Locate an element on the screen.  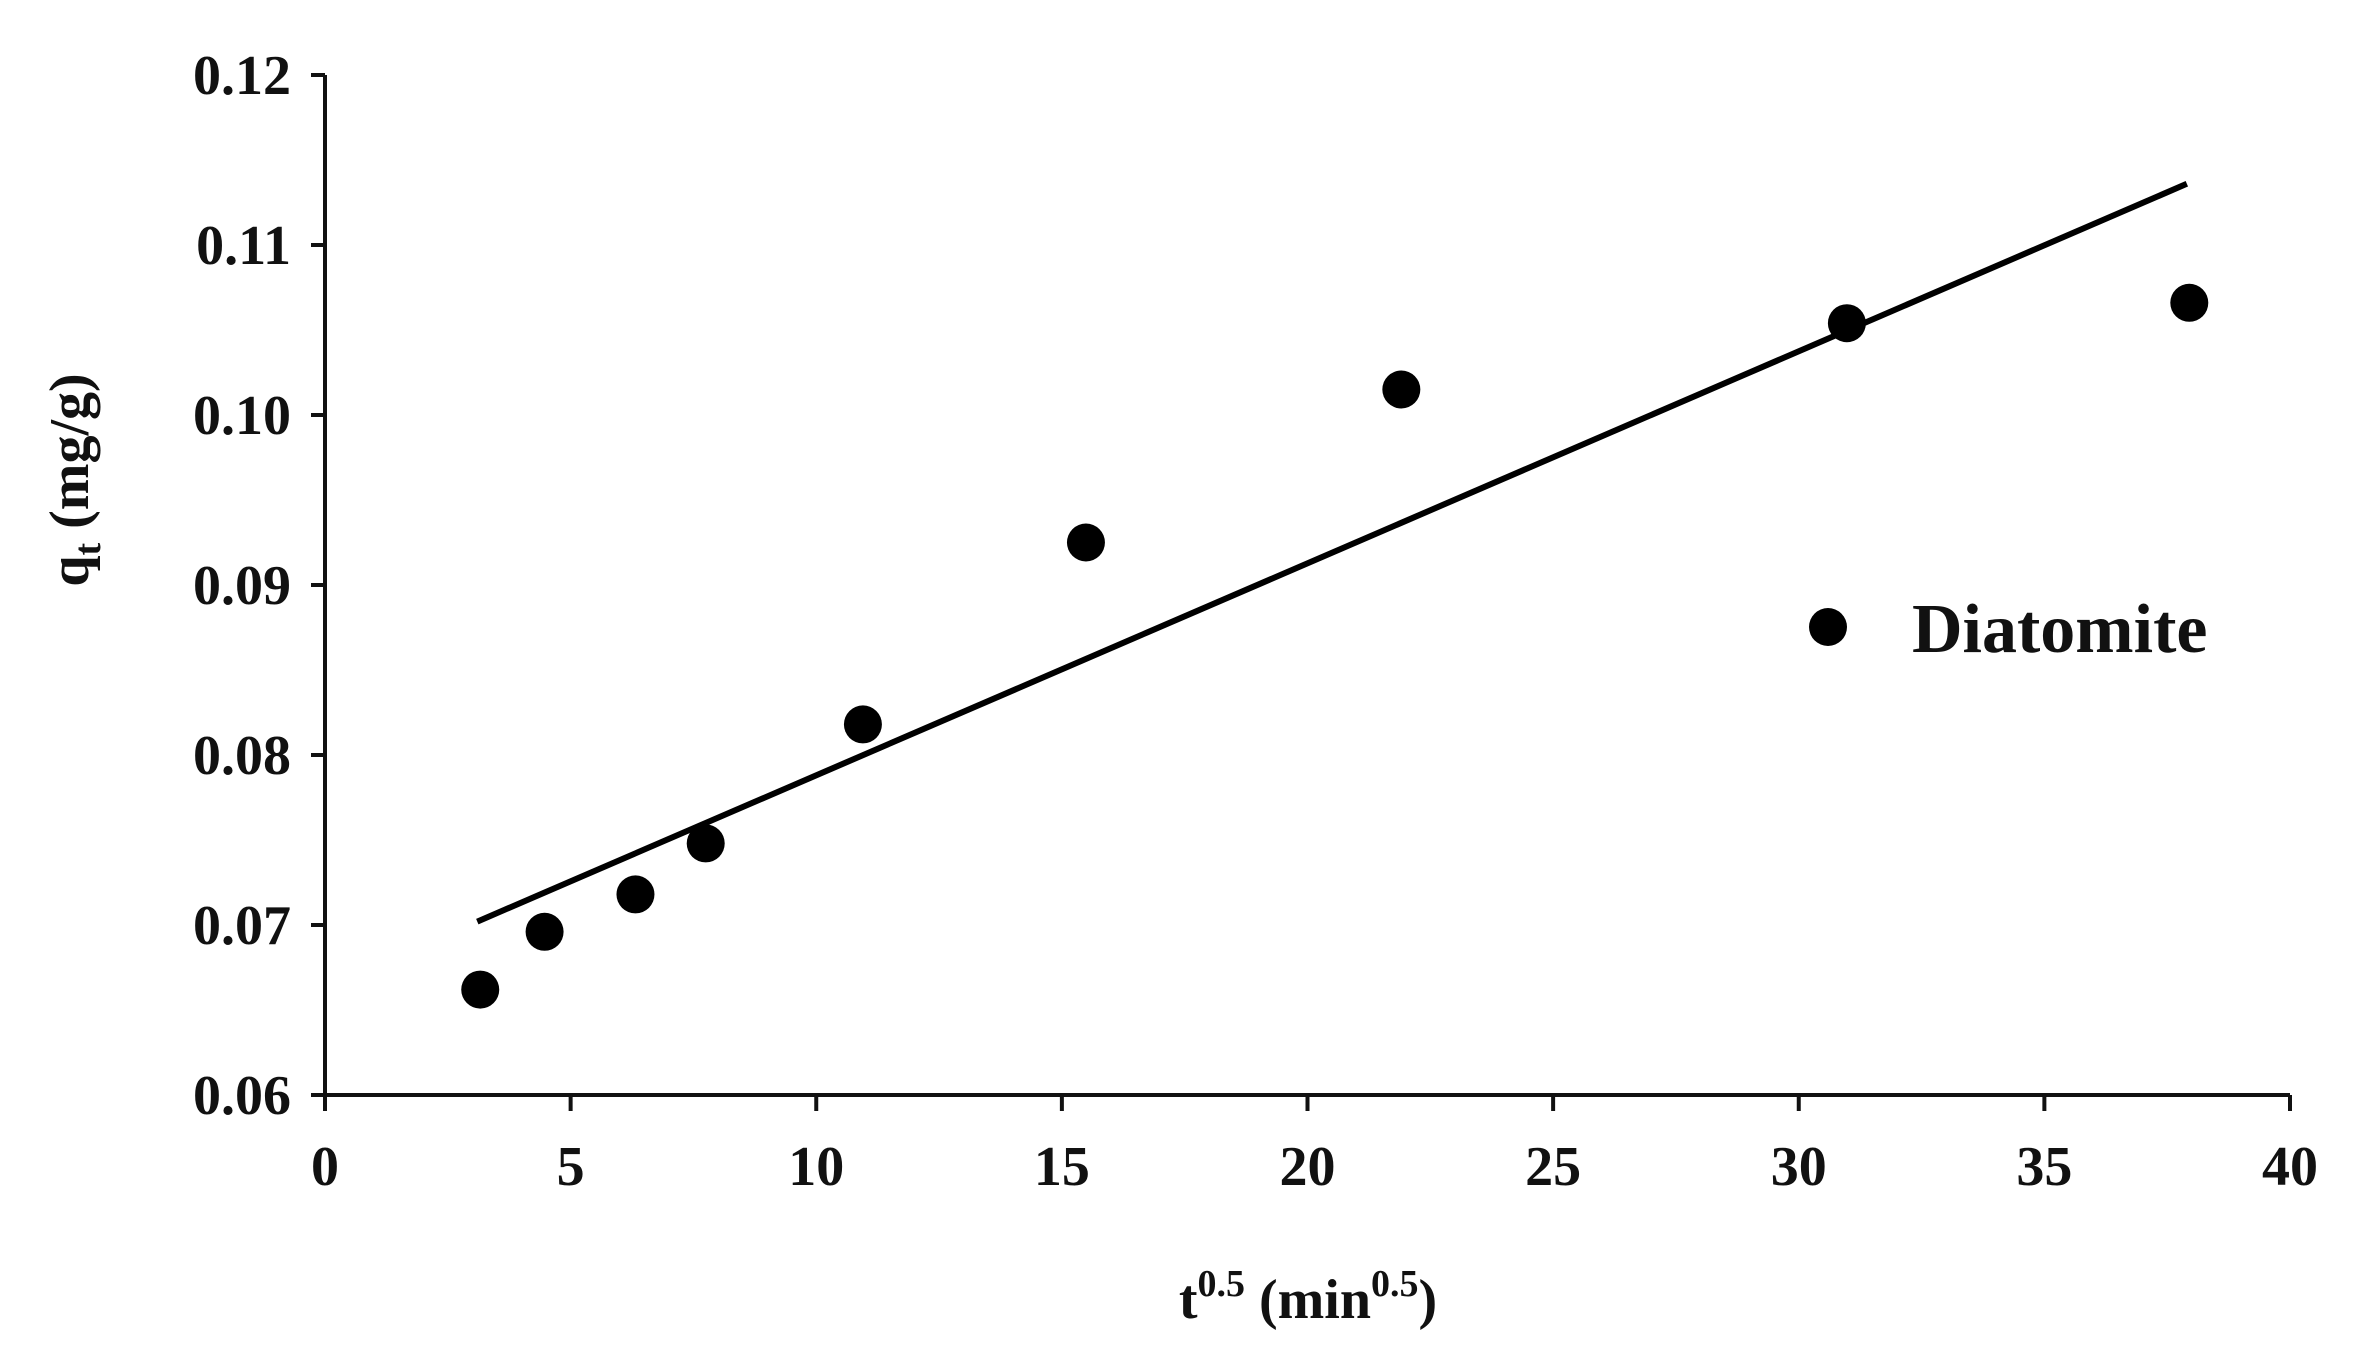
x-tick-label-0: 0 is located at coordinates (325, 1167).